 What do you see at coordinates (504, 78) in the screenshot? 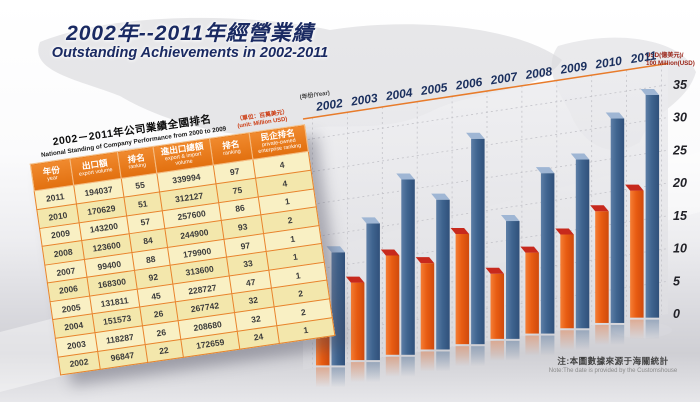
I see `year-label: 2007` at bounding box center [504, 78].